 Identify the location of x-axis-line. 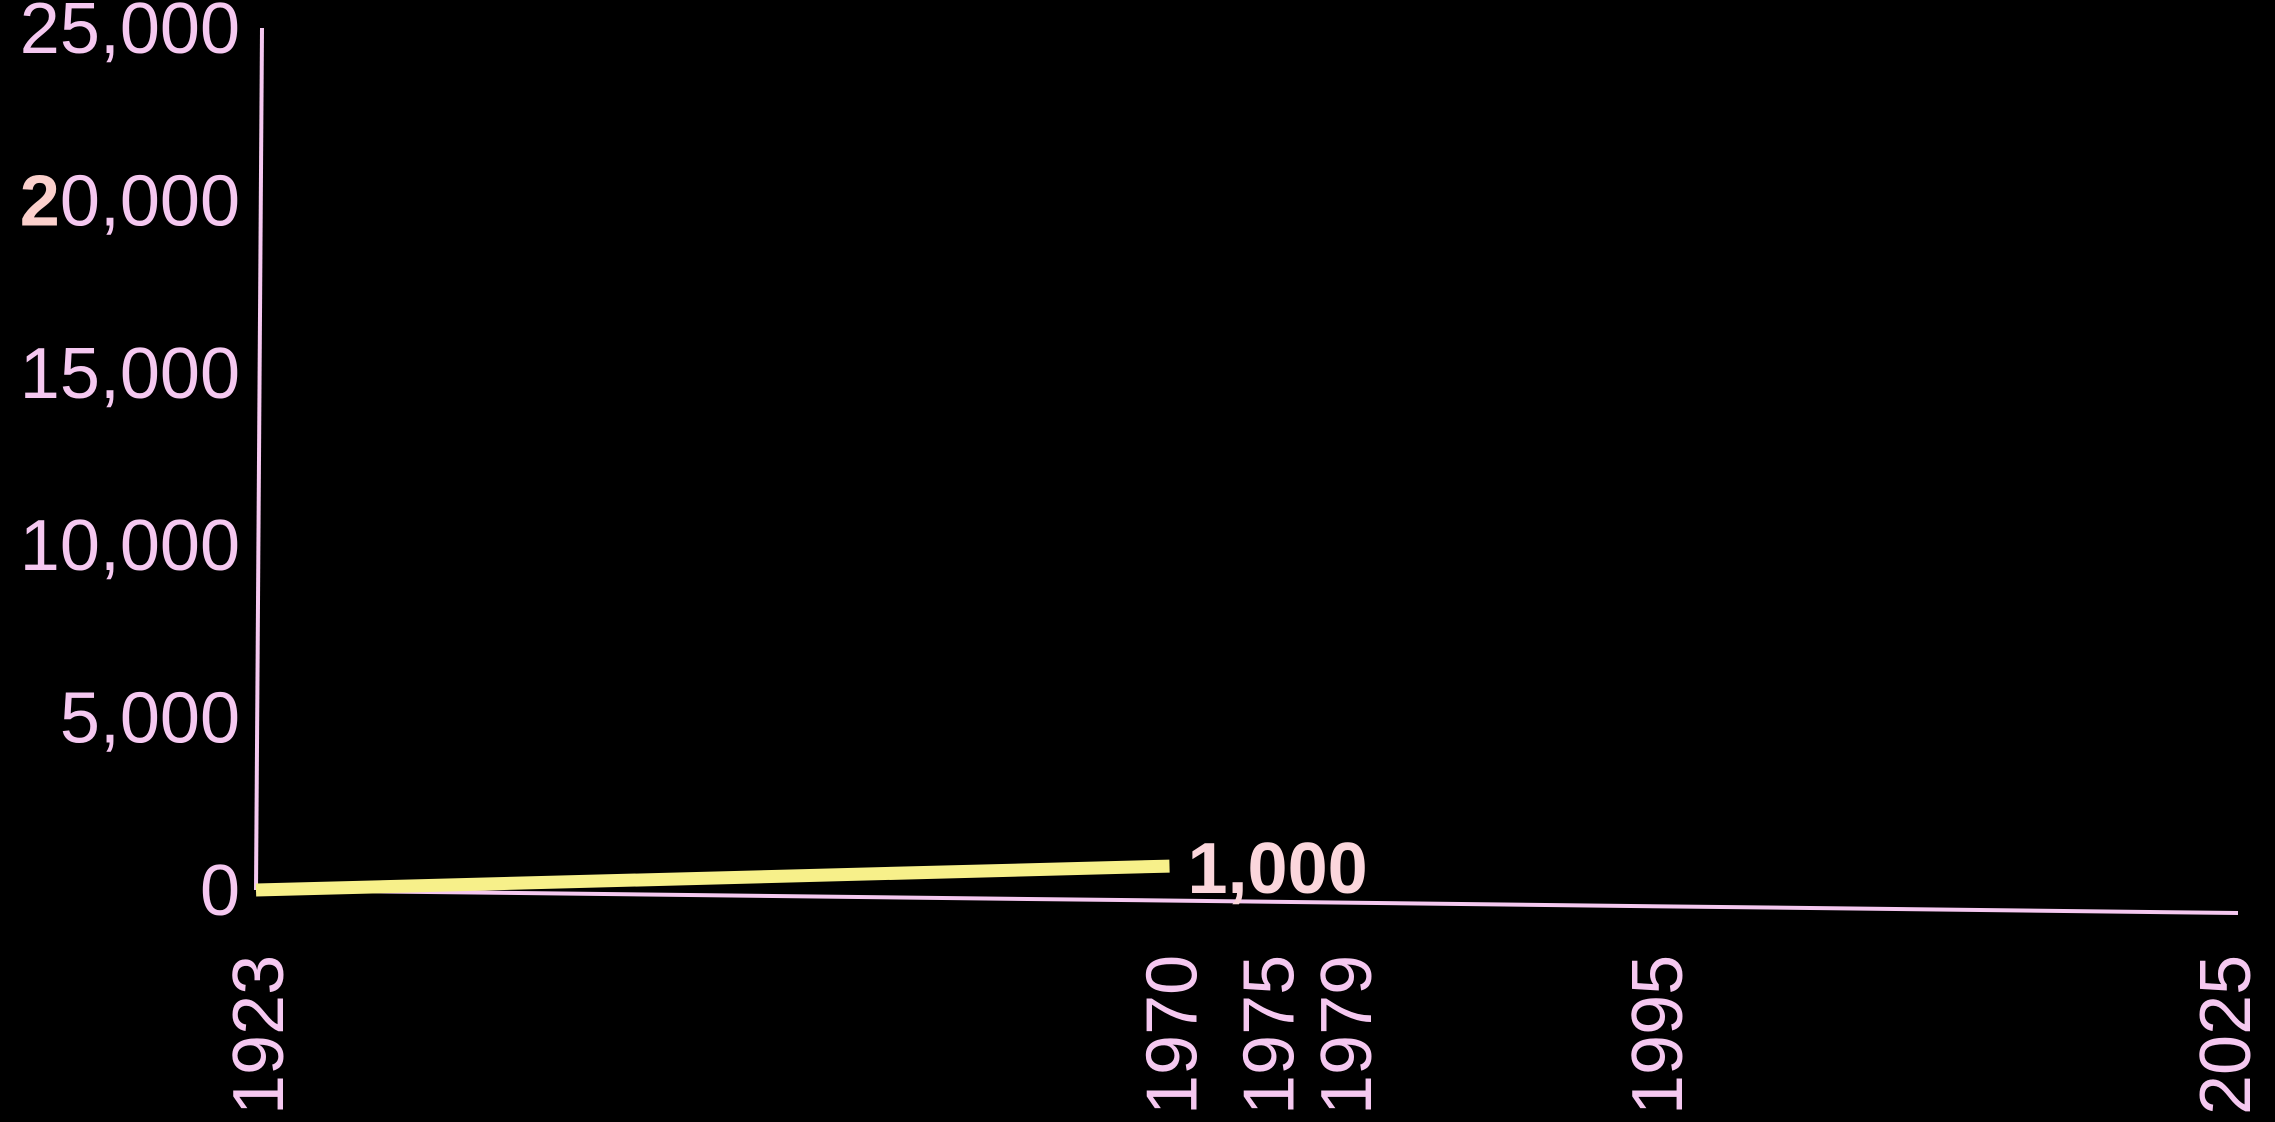
(1247, 901).